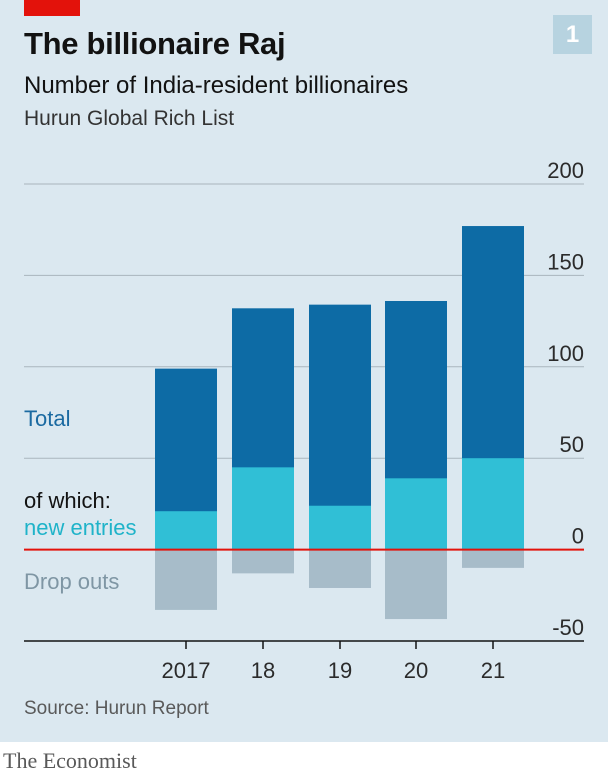  I want to click on y-tick-label: -50, so click(568, 627).